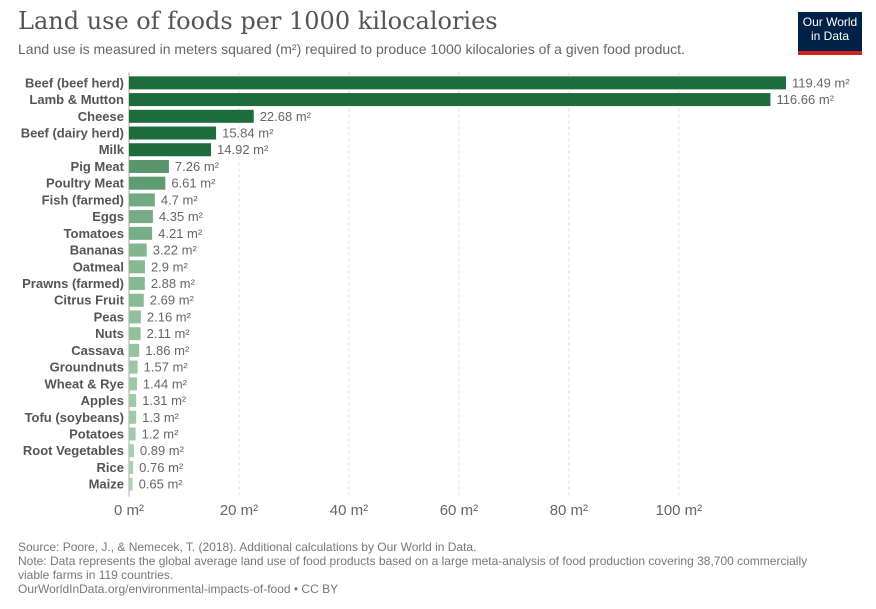 Image resolution: width=876 pixels, height=609 pixels. Describe the element at coordinates (181, 216) in the screenshot. I see `value-label: 4.35 m²` at that location.